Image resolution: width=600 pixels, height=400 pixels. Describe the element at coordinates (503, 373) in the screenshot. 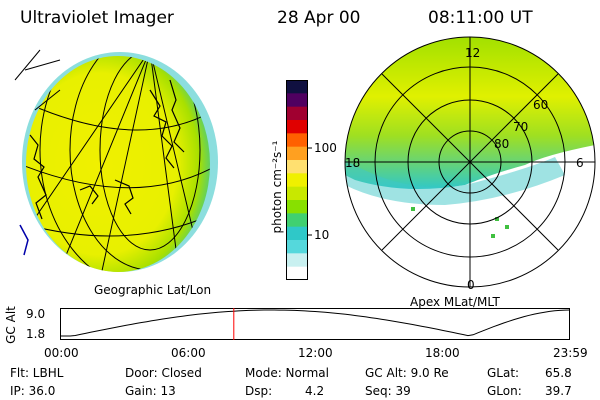

I see `glat-label: GLat:` at that location.